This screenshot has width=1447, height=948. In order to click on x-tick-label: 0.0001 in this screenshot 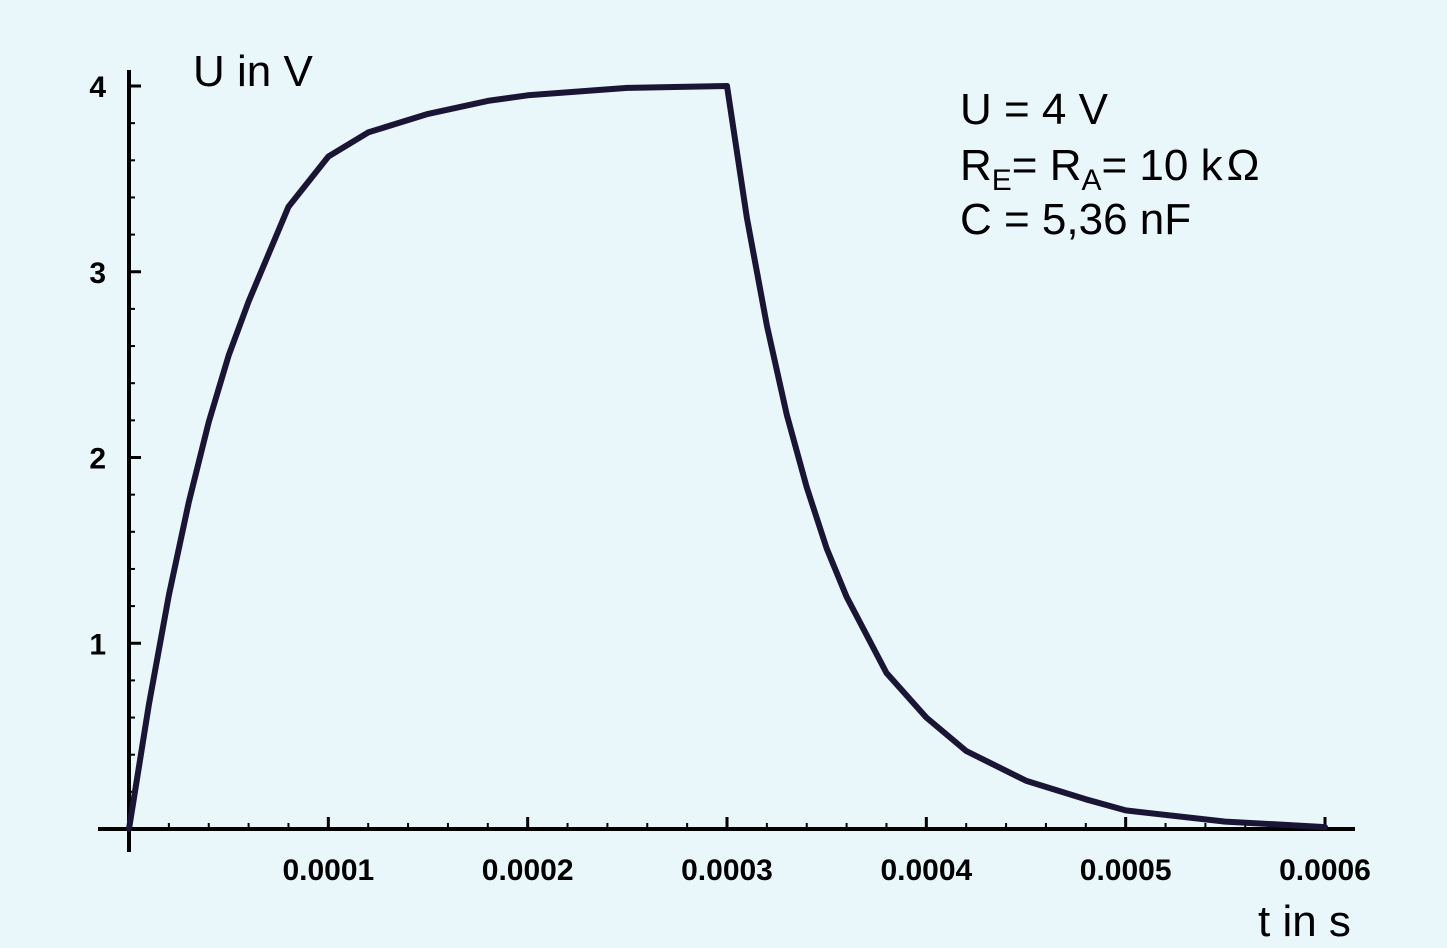, I will do `click(328, 870)`.